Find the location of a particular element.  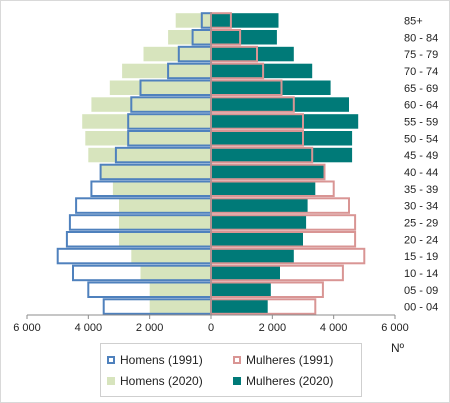

category-label: 25 - 29 is located at coordinates (421, 223).